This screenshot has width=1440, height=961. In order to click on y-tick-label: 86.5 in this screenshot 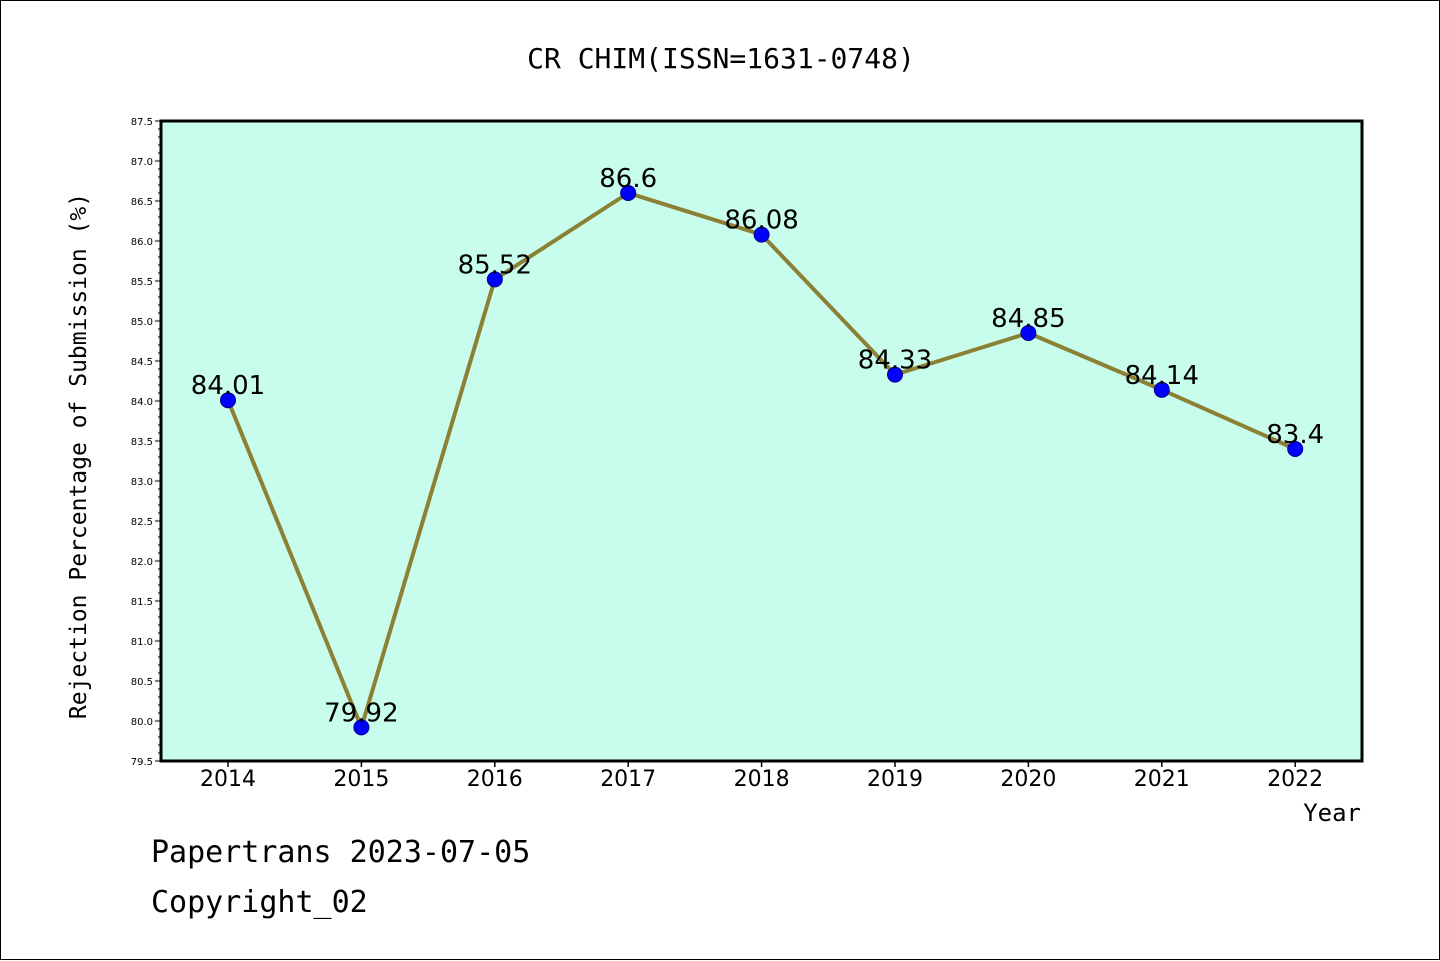, I will do `click(142, 202)`.